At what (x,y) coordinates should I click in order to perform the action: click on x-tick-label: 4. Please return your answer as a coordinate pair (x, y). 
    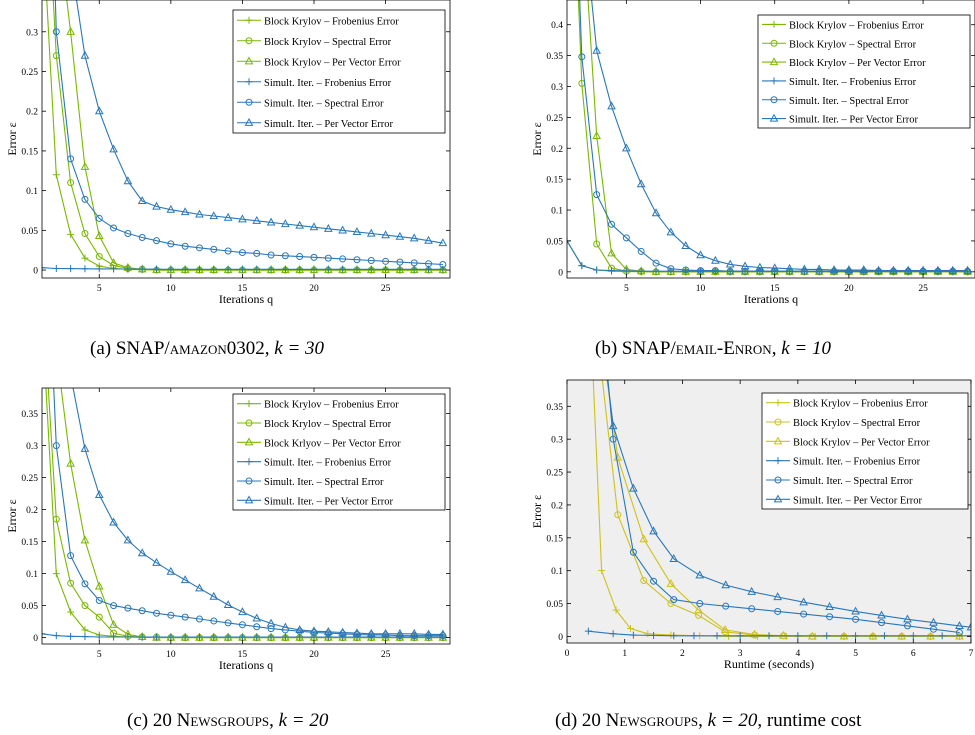
    Looking at the image, I should click on (797, 654).